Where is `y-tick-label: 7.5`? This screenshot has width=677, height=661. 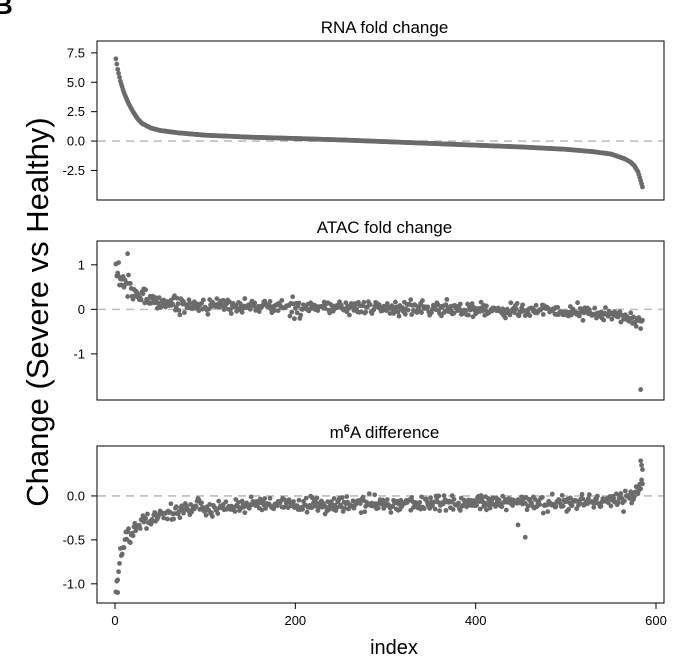
y-tick-label: 7.5 is located at coordinates (76, 52).